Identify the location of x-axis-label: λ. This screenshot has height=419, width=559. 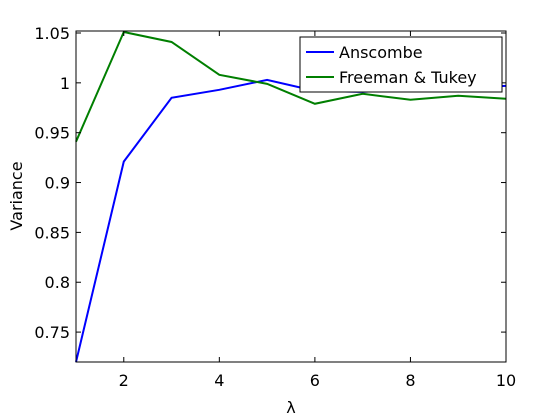
(290, 407).